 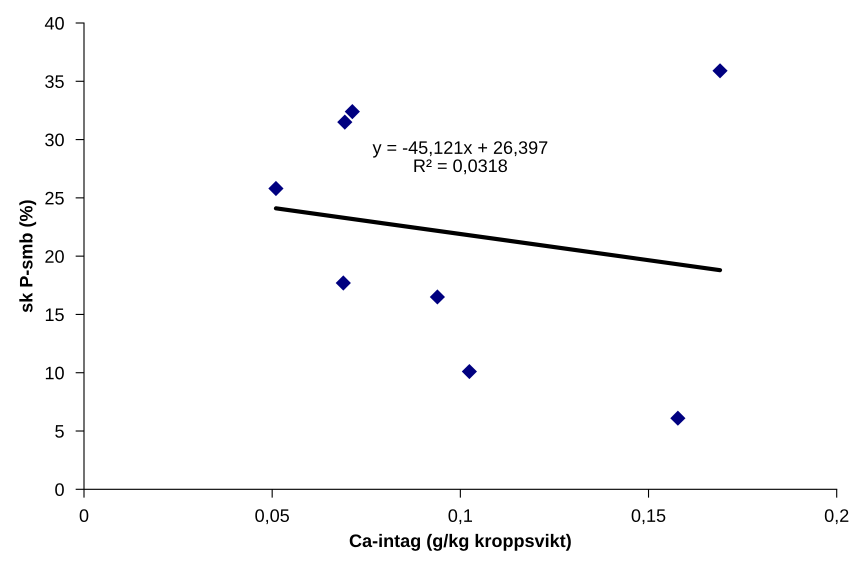 I want to click on y-tick-label: 40, so click(x=54, y=23).